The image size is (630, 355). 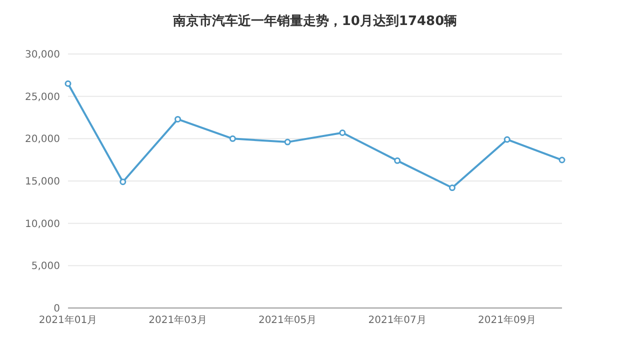 I want to click on y-tick-label: 25,000, so click(x=42, y=97).